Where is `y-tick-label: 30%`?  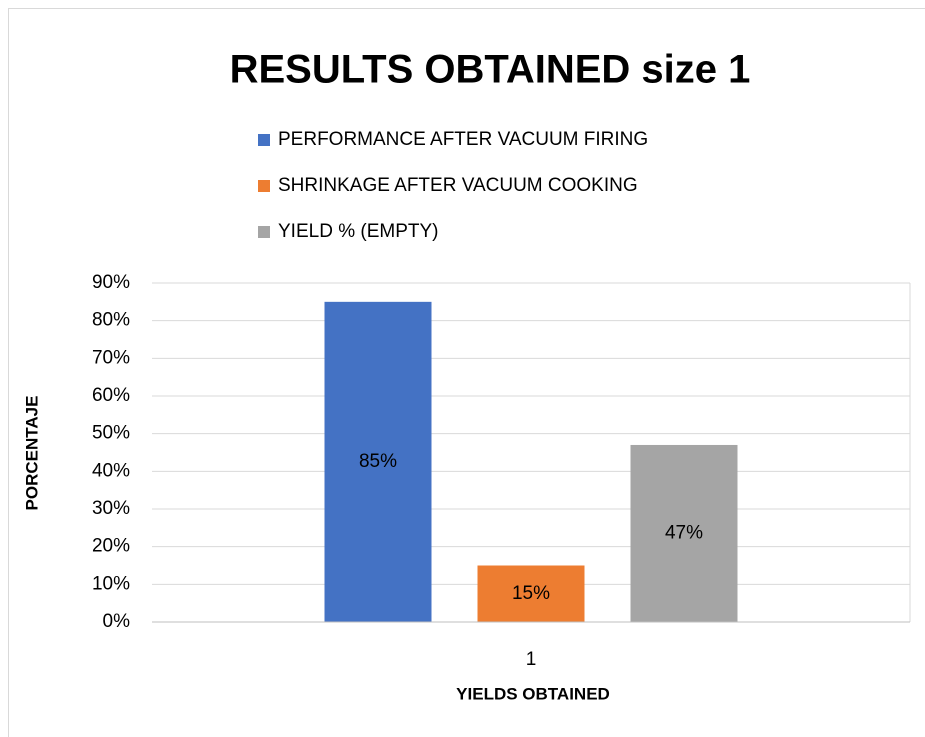
y-tick-label: 30% is located at coordinates (111, 508).